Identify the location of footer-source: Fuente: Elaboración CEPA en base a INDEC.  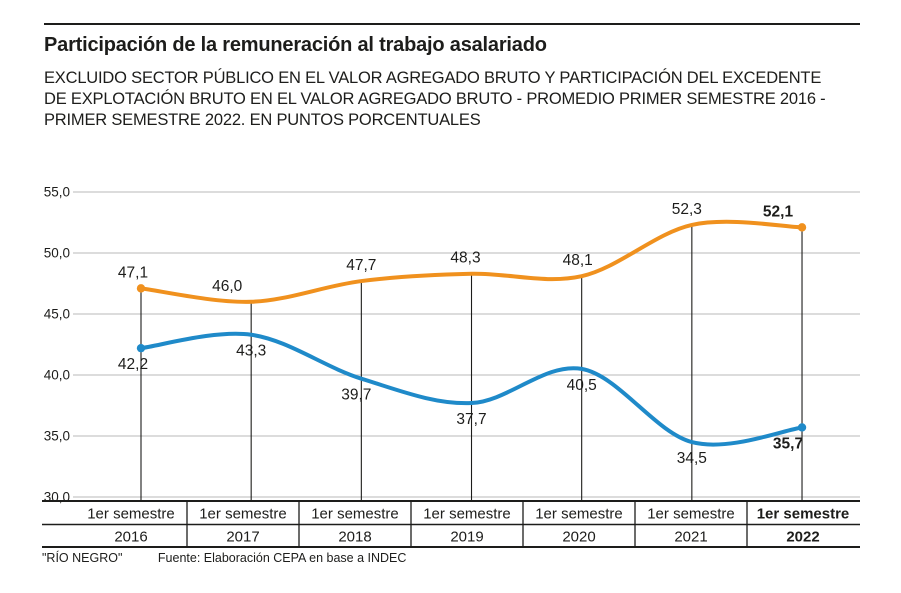
(282, 558).